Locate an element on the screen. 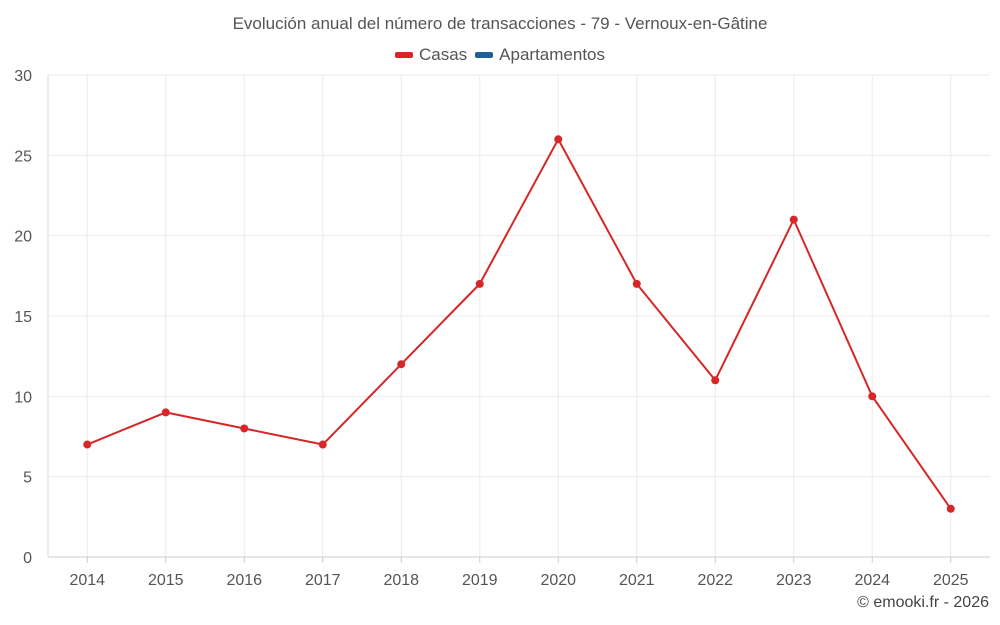  legend-label-apartamentos: Apartamentos is located at coordinates (552, 54).